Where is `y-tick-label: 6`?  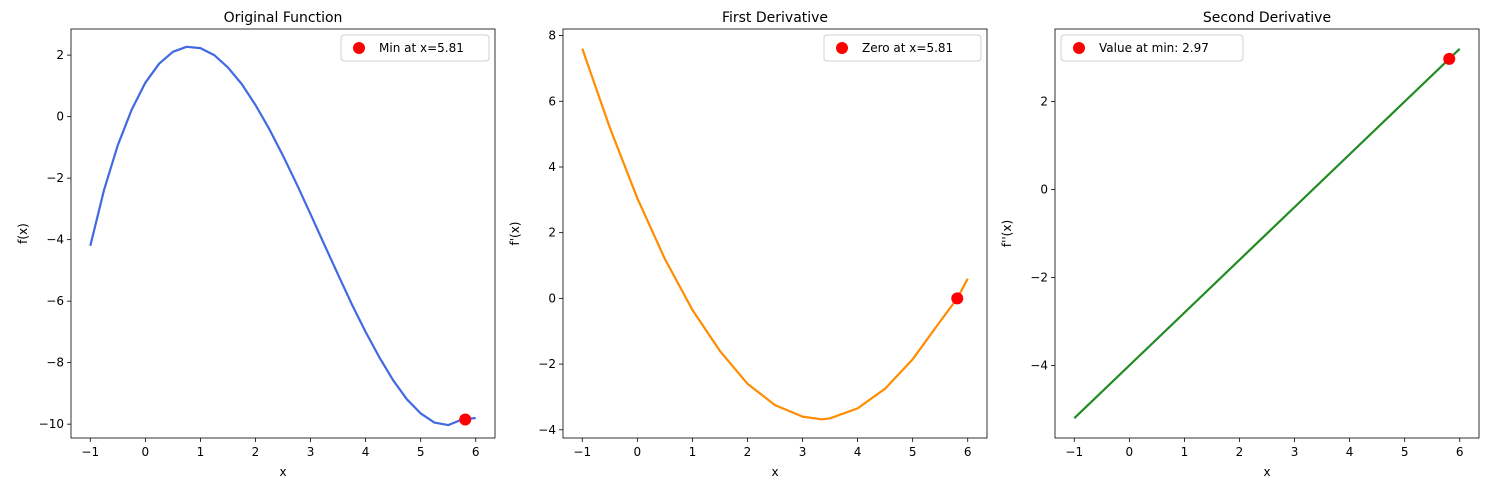
y-tick-label: 6 is located at coordinates (552, 101).